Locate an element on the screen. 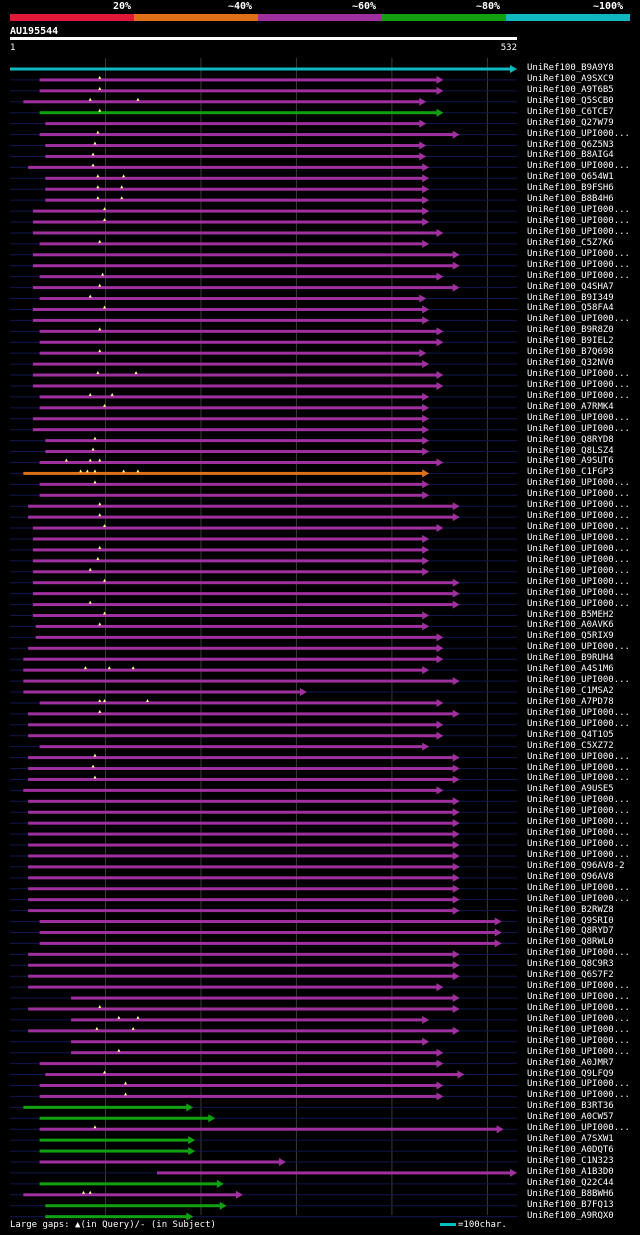 The image size is (640, 1235). hit-label: UniRef100_Q8RYD8 is located at coordinates (570, 439).